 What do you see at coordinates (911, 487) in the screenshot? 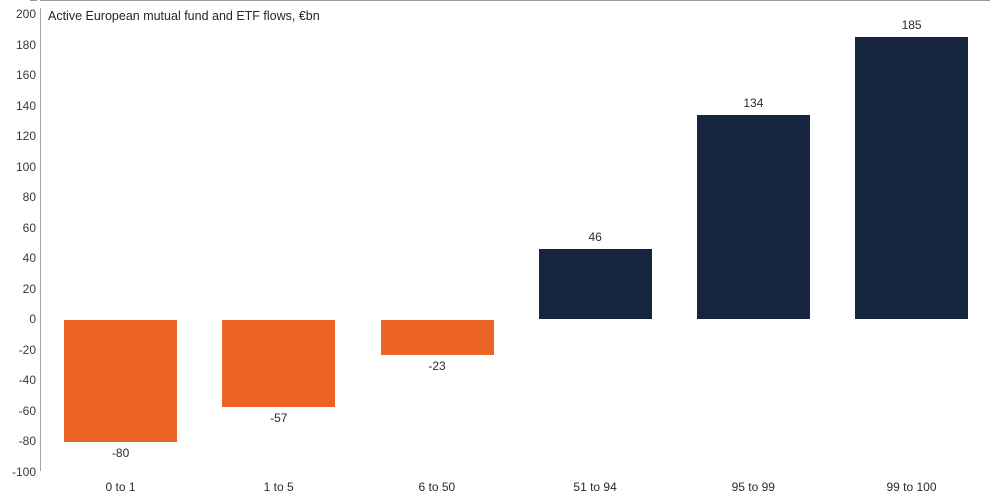
I see `x-category-label: 99 to 100` at bounding box center [911, 487].